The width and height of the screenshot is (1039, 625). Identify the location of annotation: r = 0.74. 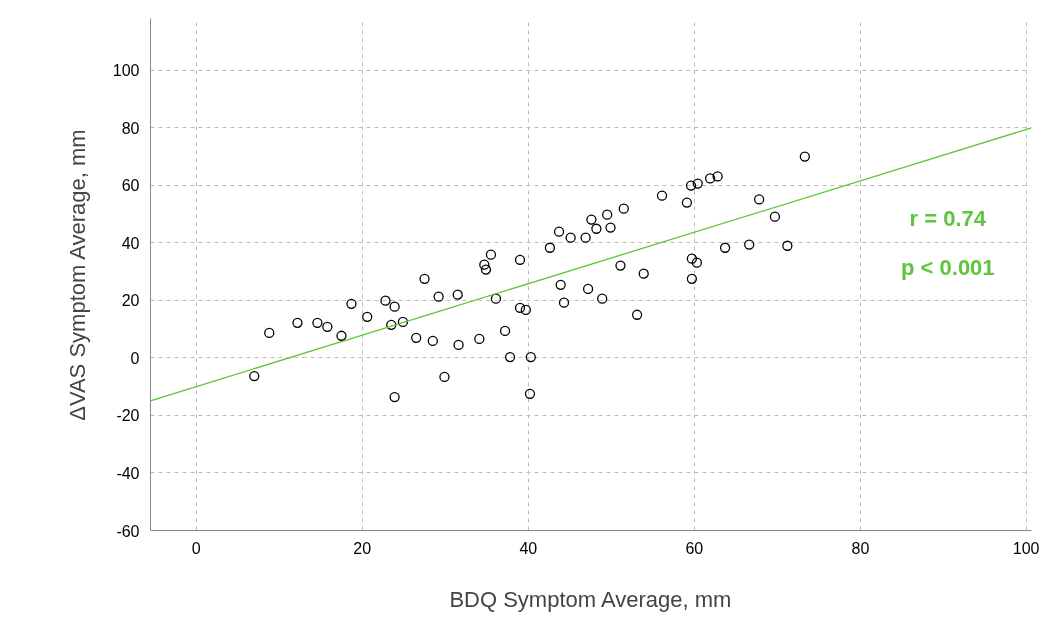
(948, 218).